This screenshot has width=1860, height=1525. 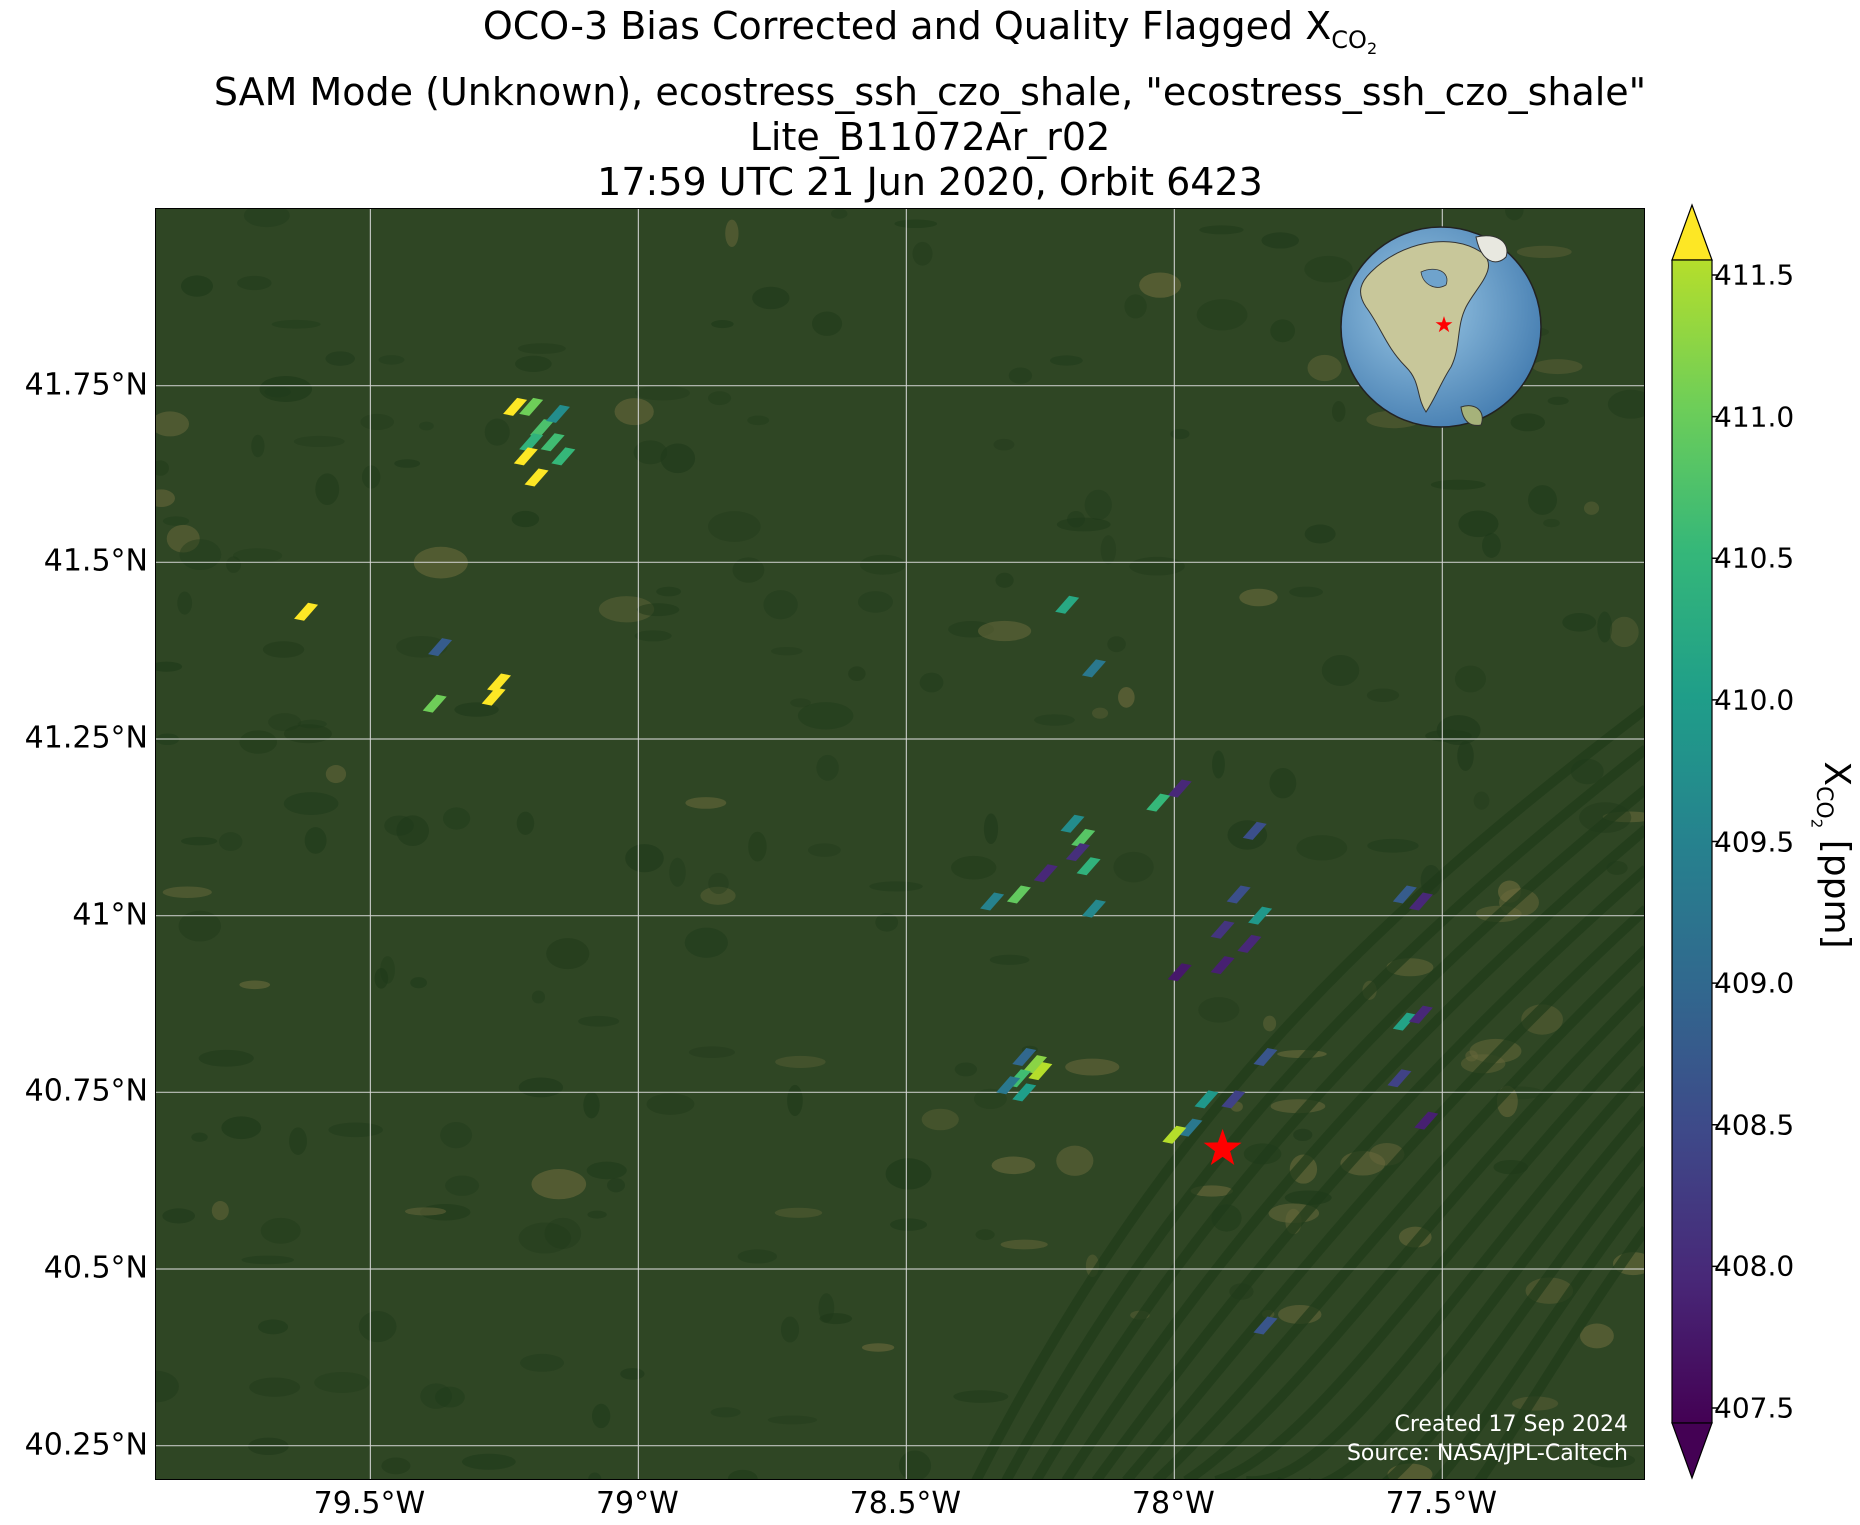 What do you see at coordinates (905, 1503) in the screenshot?
I see `lon-tick-label: 78.5°W` at bounding box center [905, 1503].